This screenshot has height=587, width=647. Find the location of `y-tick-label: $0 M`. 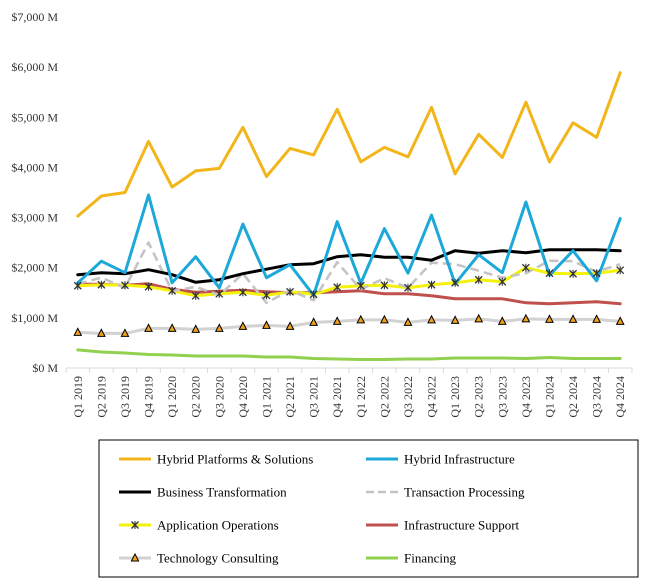

y-tick-label: $0 M is located at coordinates (45, 368).